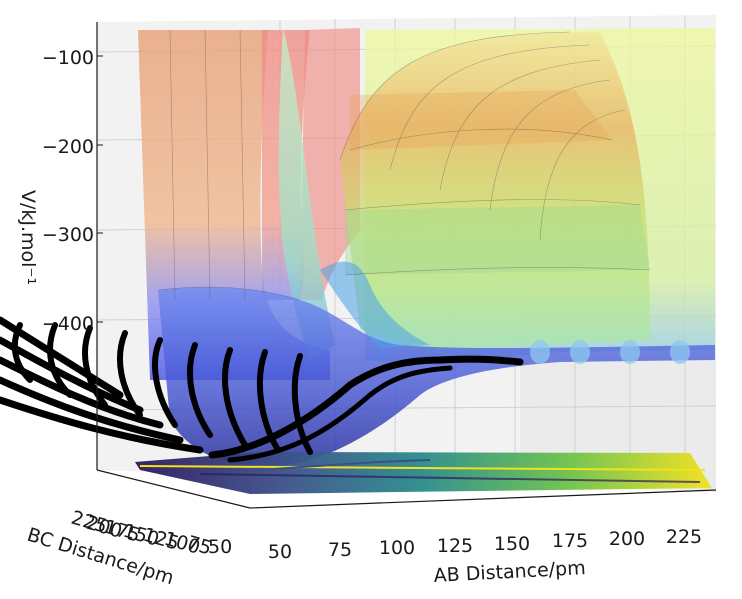 This screenshot has width=742, height=599. Describe the element at coordinates (68, 324) in the screenshot. I see `z-tick-label: −400` at that location.